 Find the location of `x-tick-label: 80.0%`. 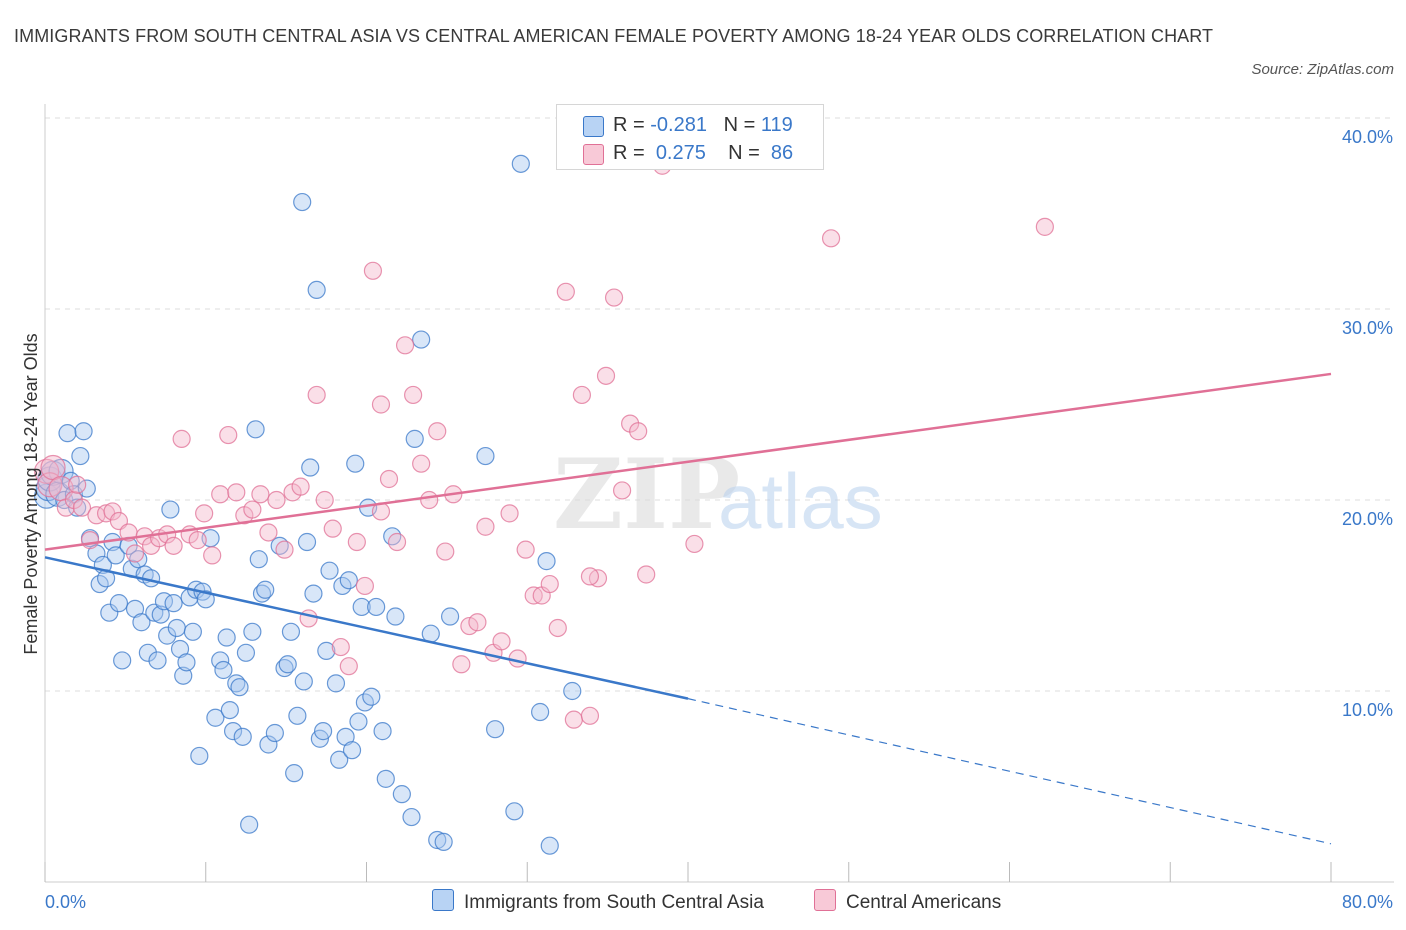

x-tick-label: 80.0% is located at coordinates (1367, 902).